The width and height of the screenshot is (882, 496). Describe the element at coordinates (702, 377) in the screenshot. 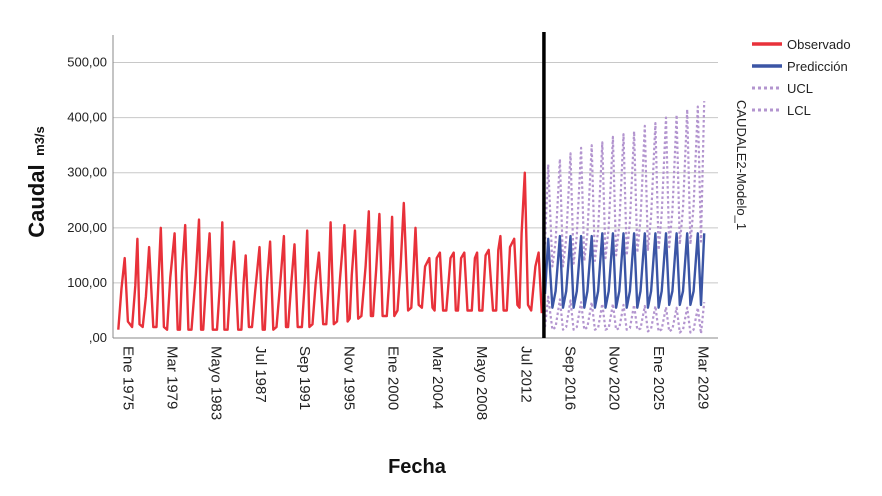

I see `x-tick-label: Mar 2029` at that location.